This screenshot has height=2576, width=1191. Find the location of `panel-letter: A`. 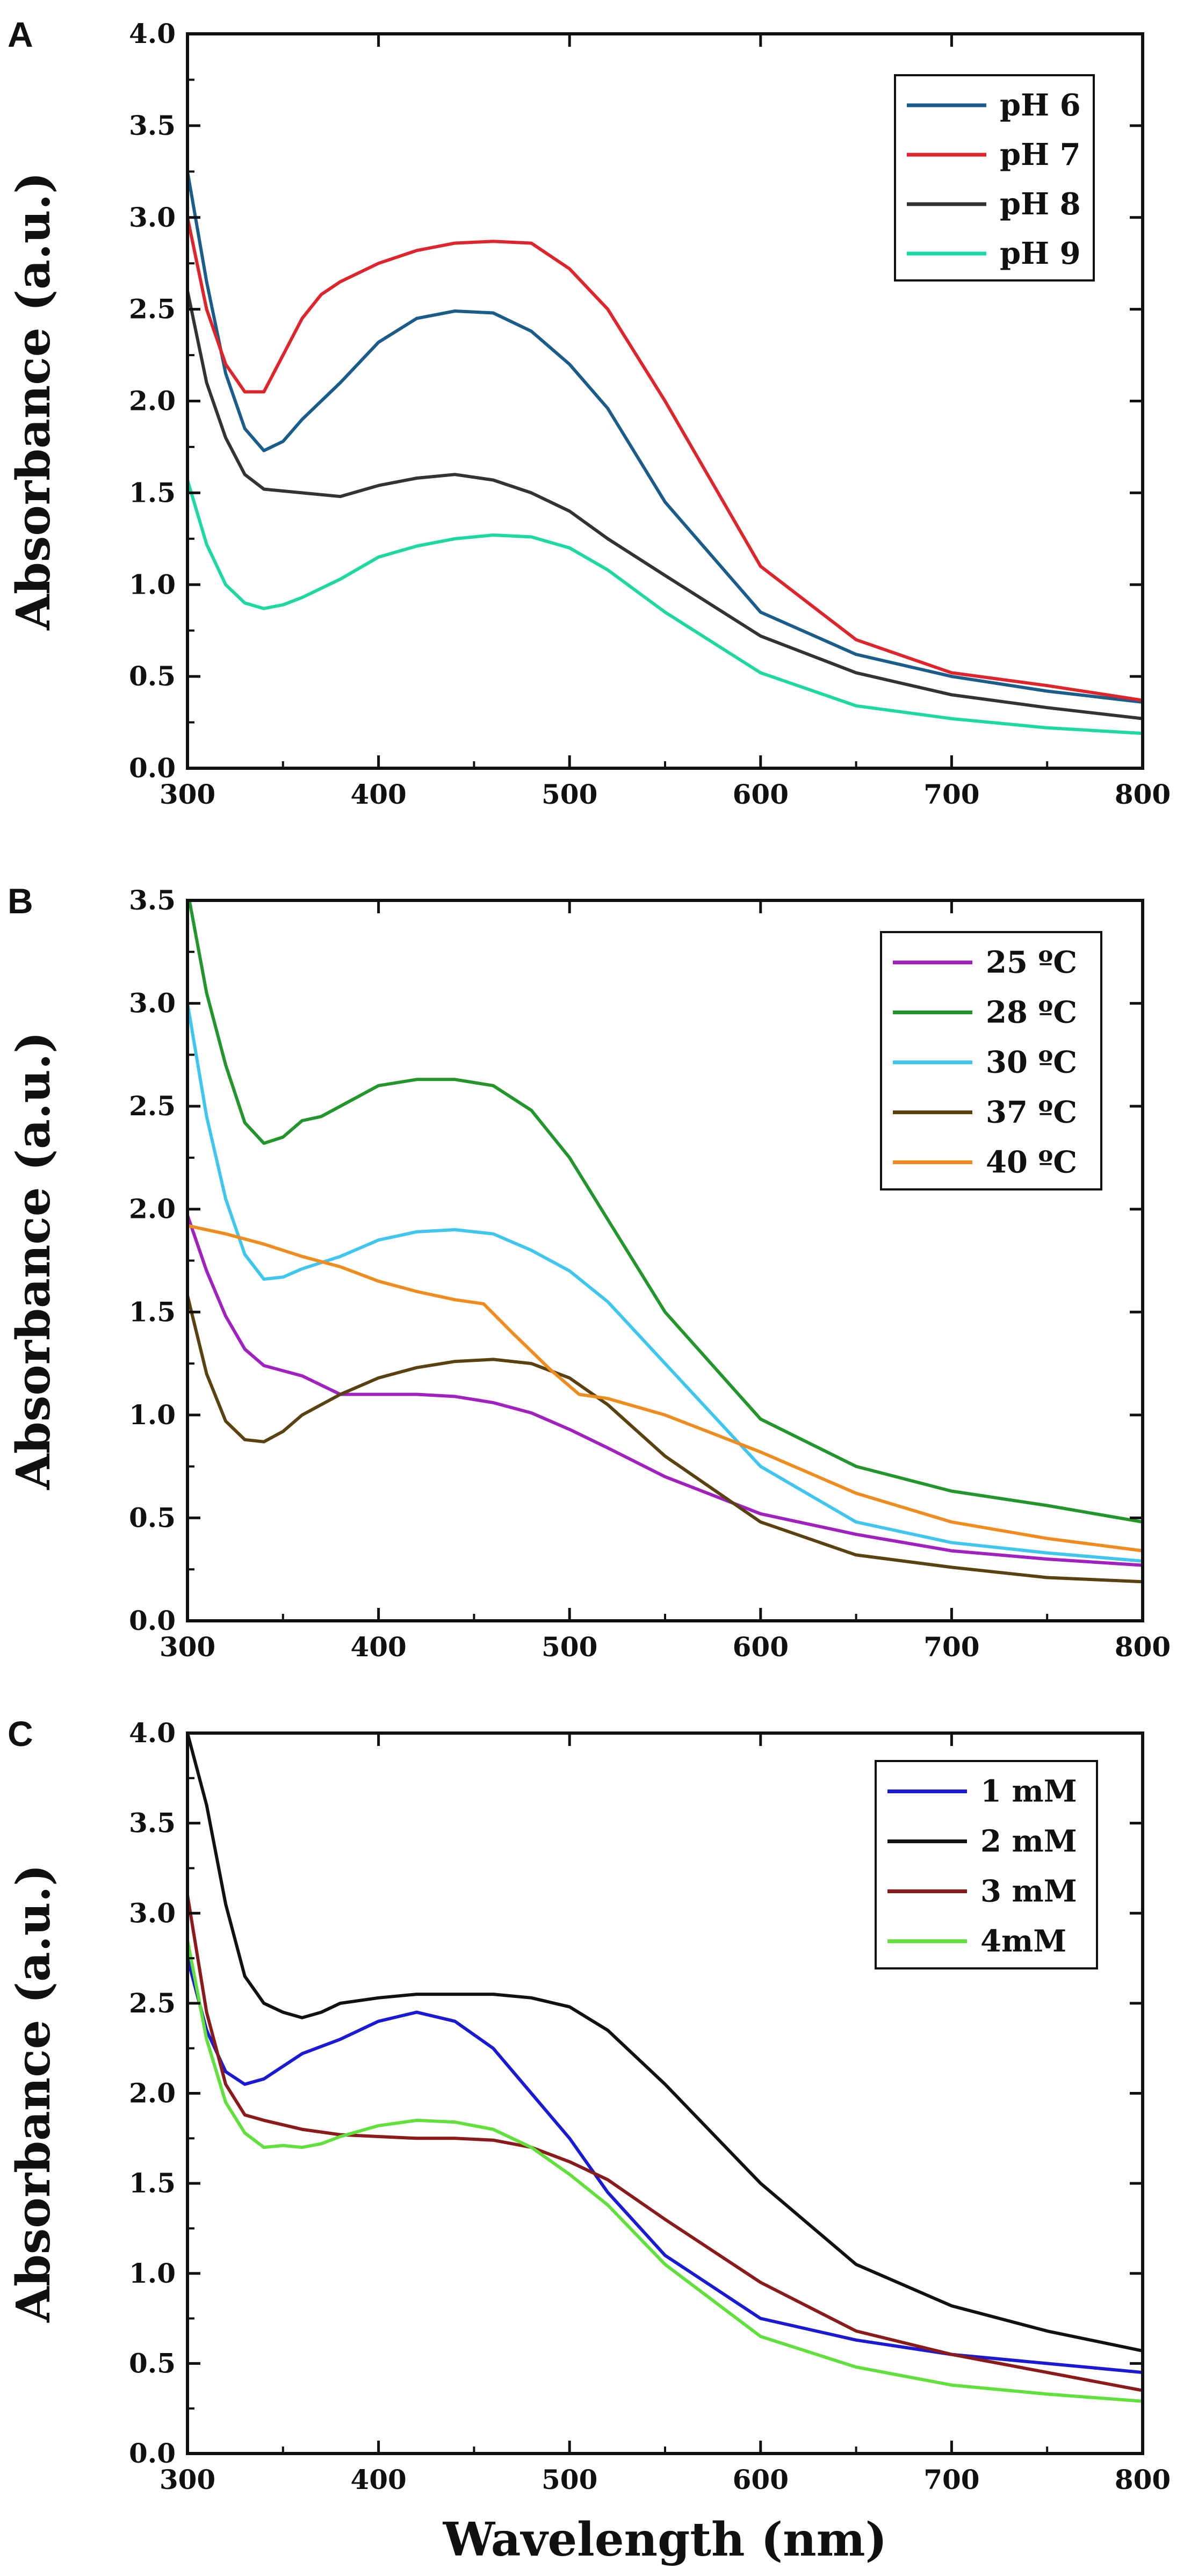

panel-letter: A is located at coordinates (21, 34).